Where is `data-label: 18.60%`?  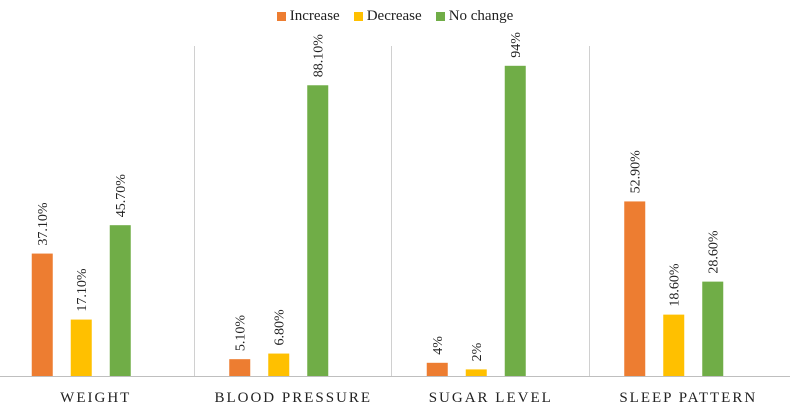 data-label: 18.60% is located at coordinates (675, 285).